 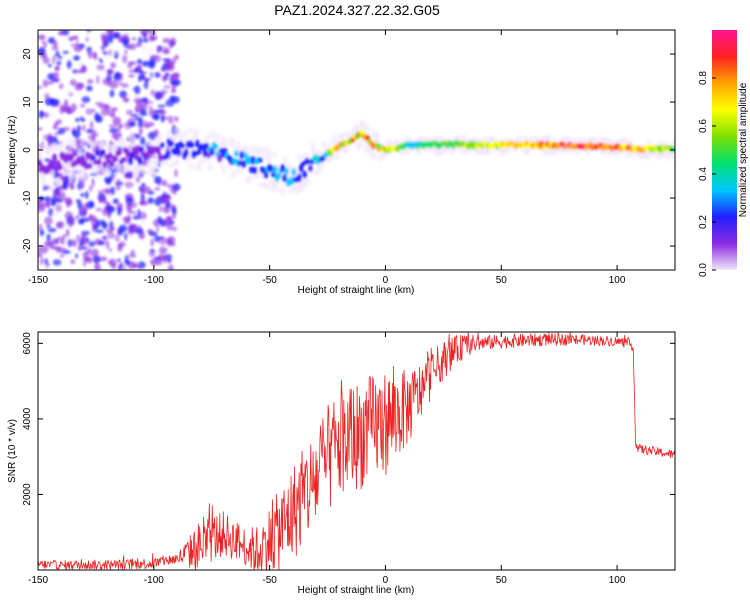 I want to click on x-tick-label: 100, so click(x=617, y=580).